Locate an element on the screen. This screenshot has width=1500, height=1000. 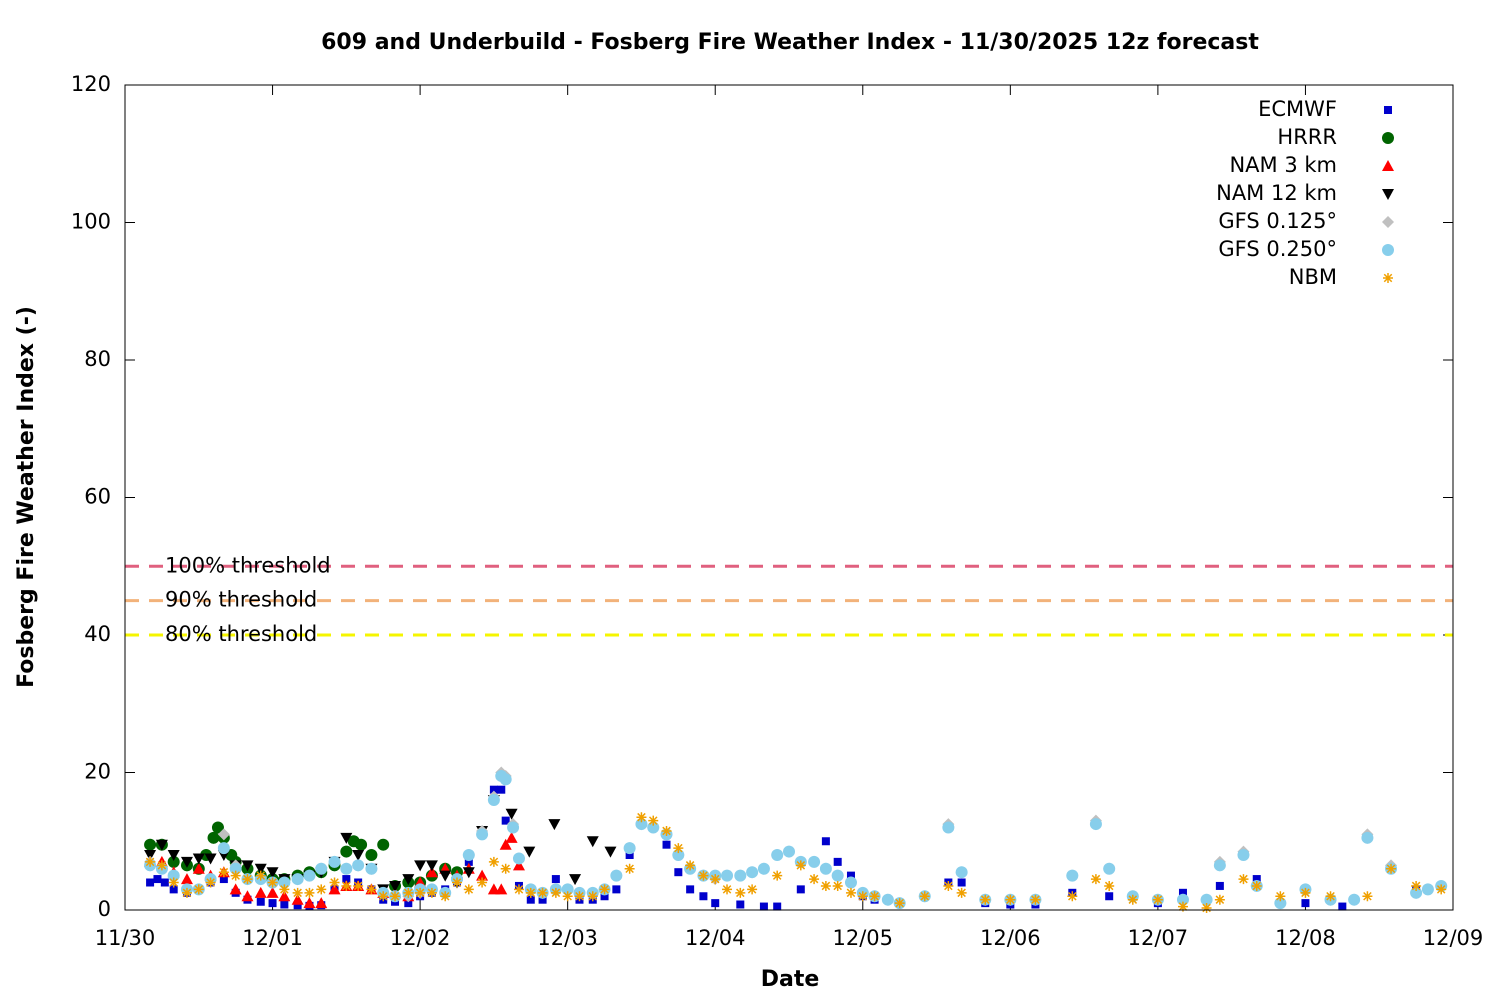
x-tick-label: 12/01 is located at coordinates (272, 938).